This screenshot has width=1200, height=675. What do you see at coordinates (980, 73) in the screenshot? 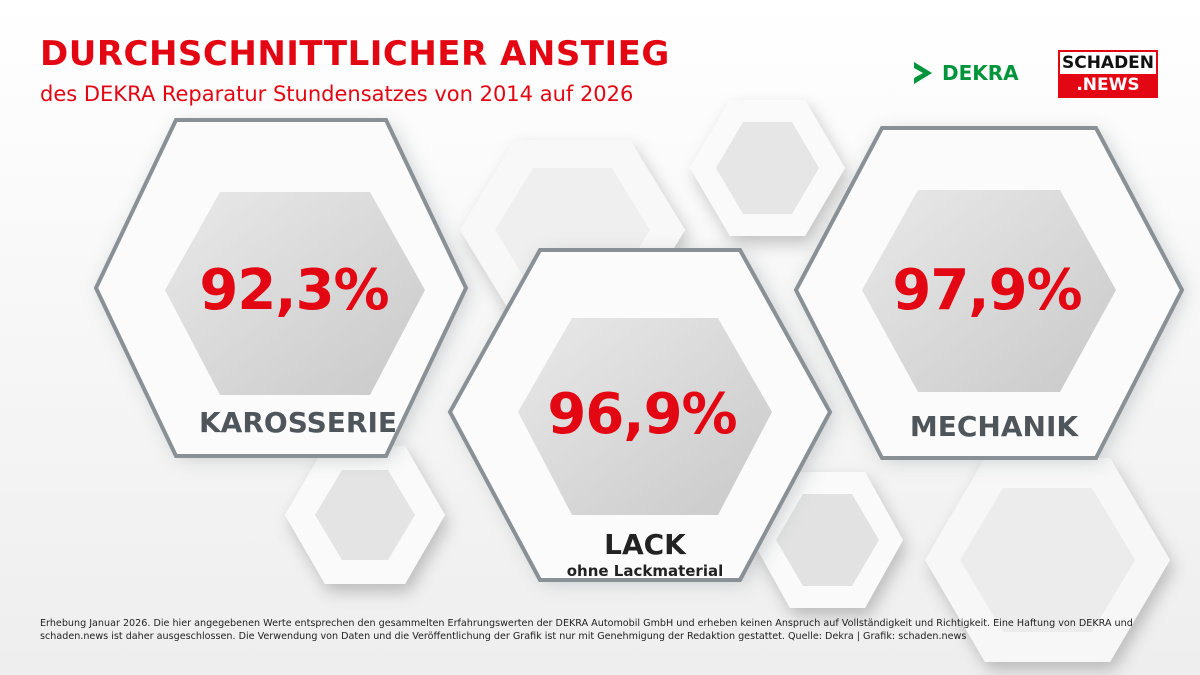
I see `dekra-wordmark: DEKRA` at bounding box center [980, 73].